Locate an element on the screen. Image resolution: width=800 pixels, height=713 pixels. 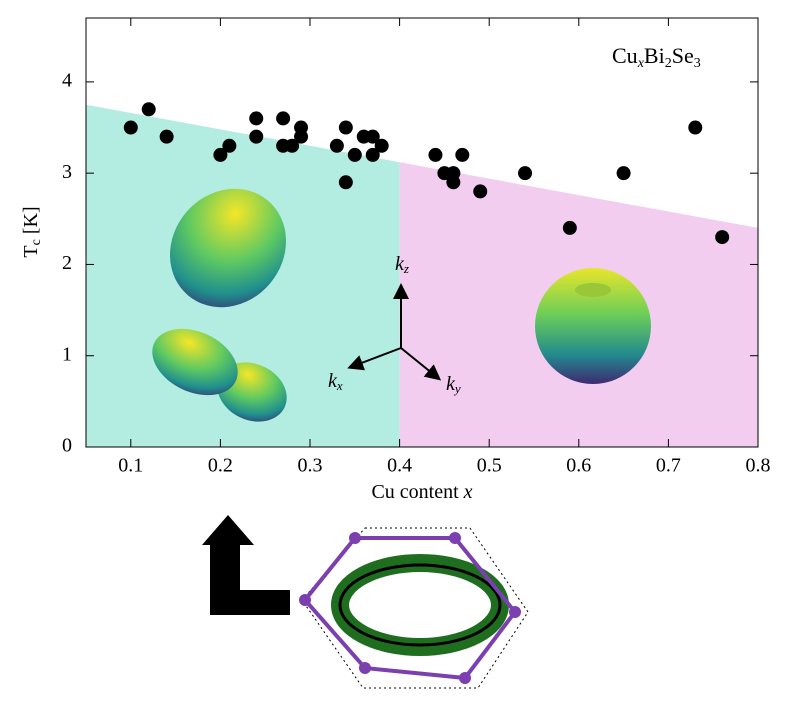
x-tick-label: 0.6 is located at coordinates (578, 466).